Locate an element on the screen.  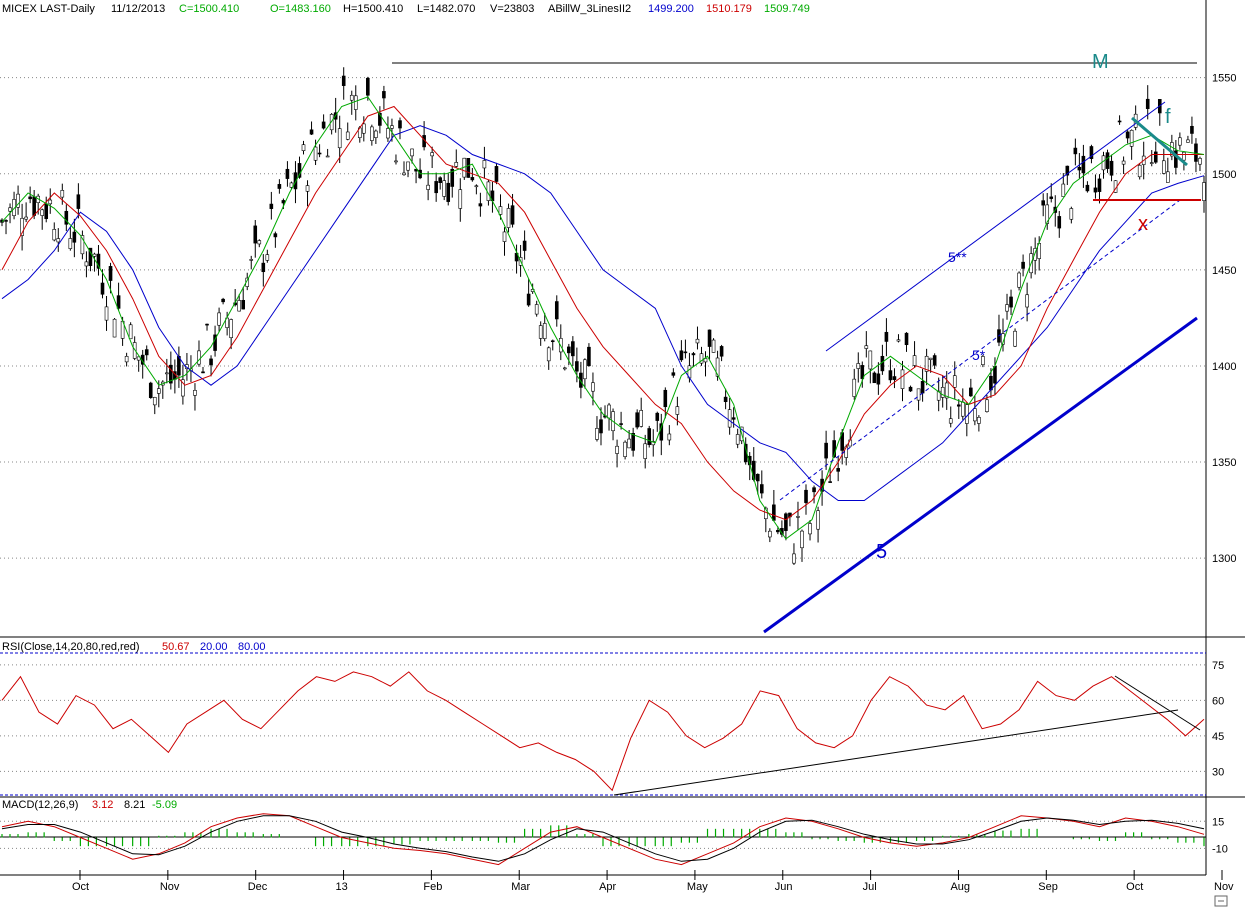
time-tick-label: 13 is located at coordinates (342, 887).